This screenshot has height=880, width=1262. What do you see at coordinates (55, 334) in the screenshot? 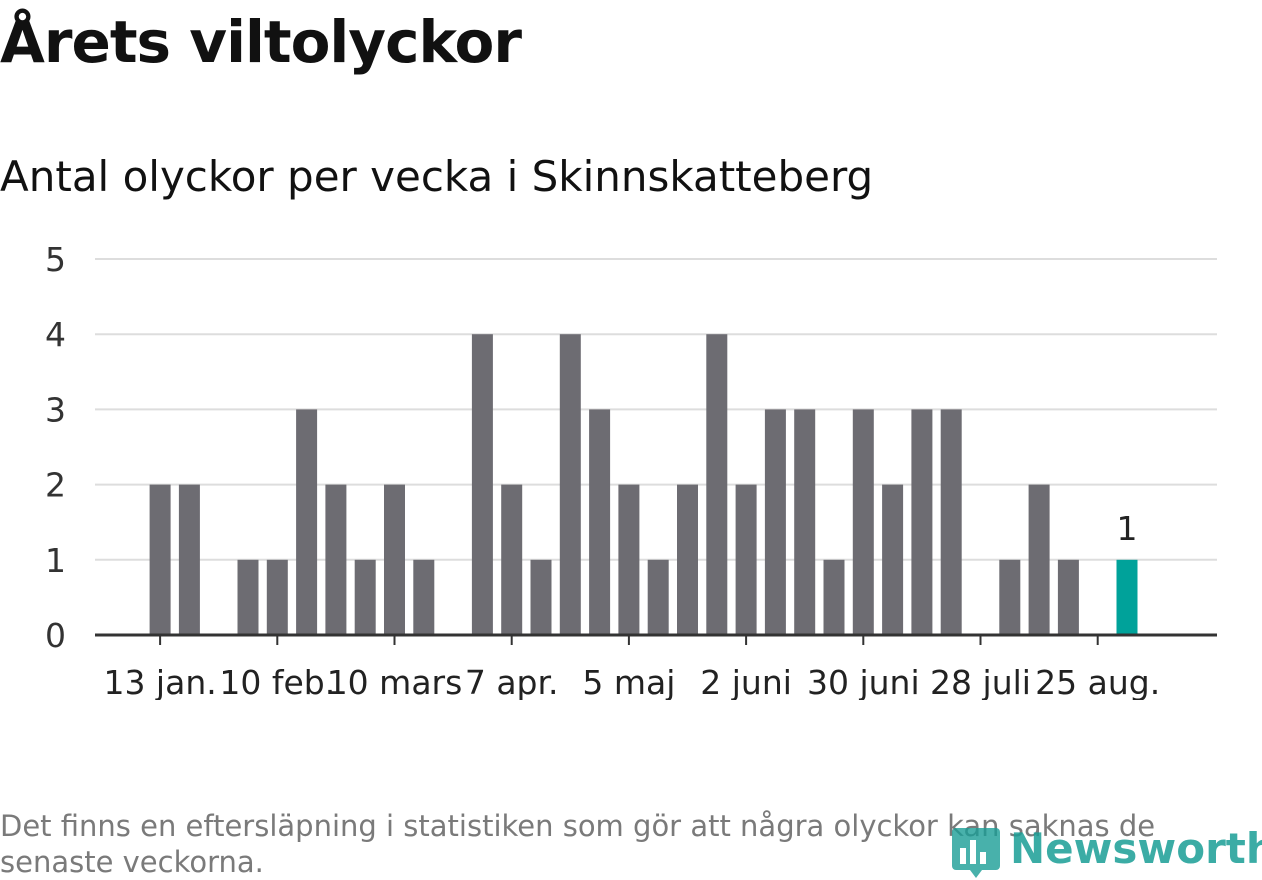
I see `y-tick-label: 4` at bounding box center [55, 334].